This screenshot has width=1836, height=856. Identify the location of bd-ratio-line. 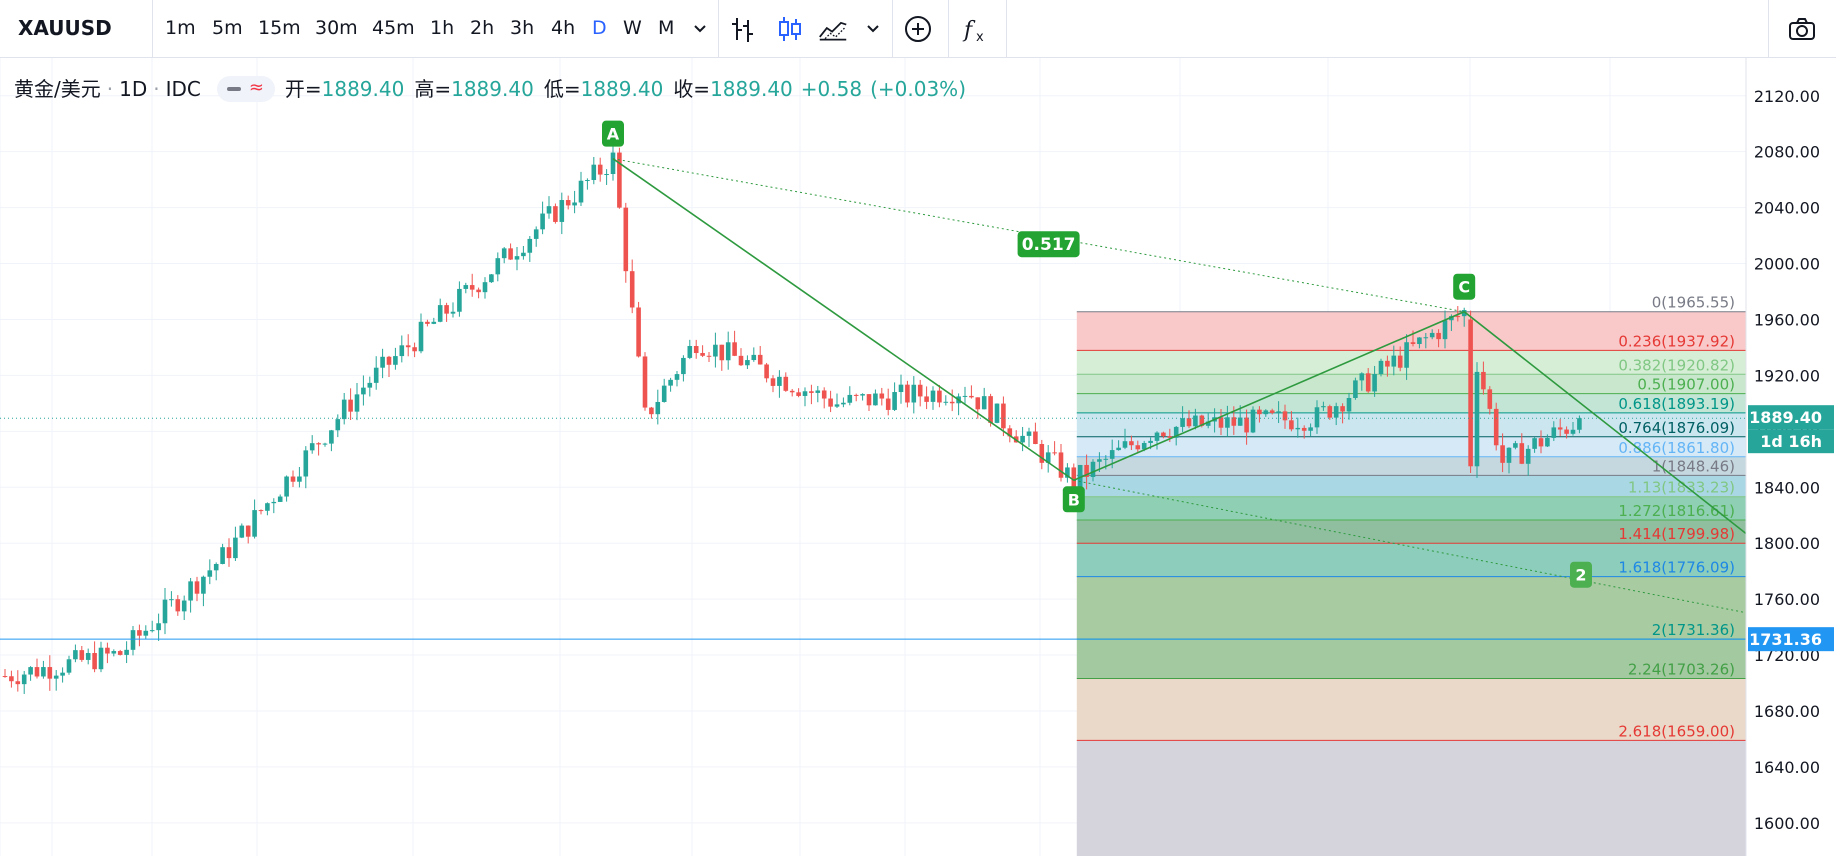
(1454, 555).